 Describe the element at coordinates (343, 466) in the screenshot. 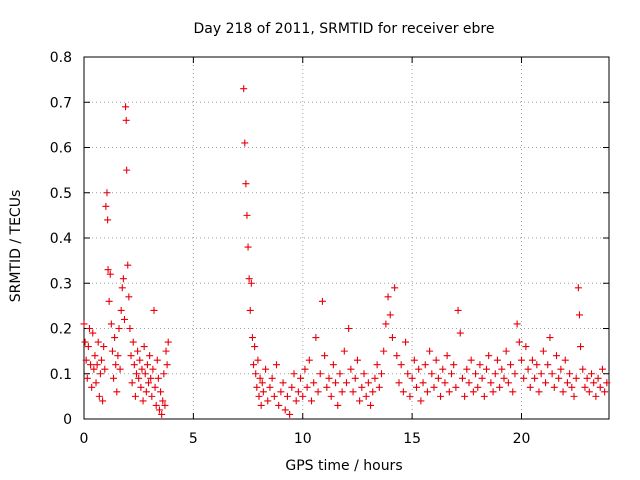

I see `x-axis-label: GPS time / hours` at that location.